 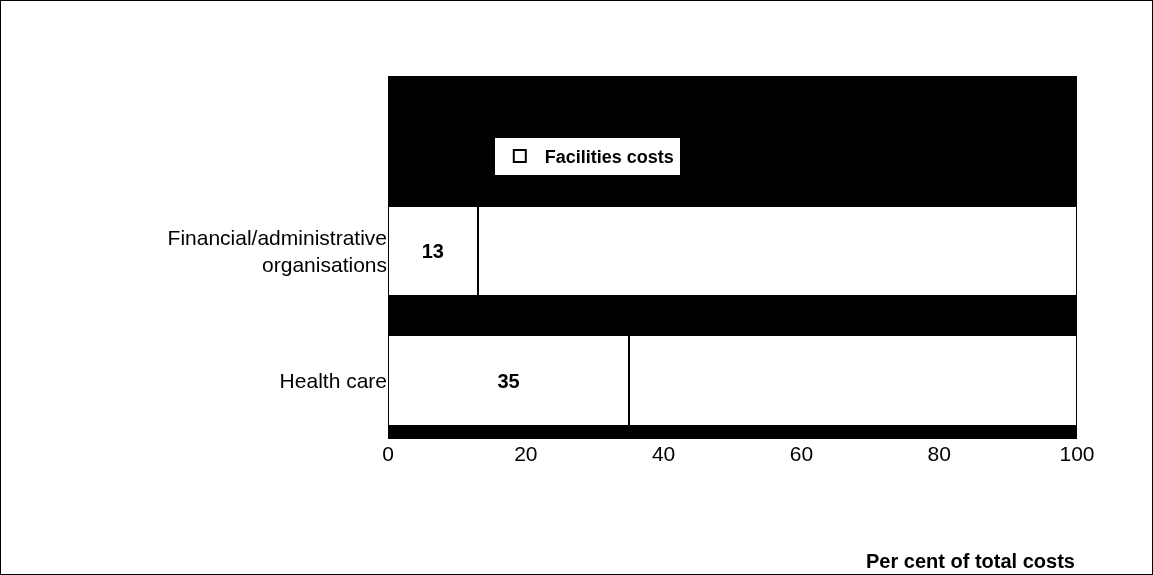 I want to click on x-tick-label: 60, so click(x=801, y=453).